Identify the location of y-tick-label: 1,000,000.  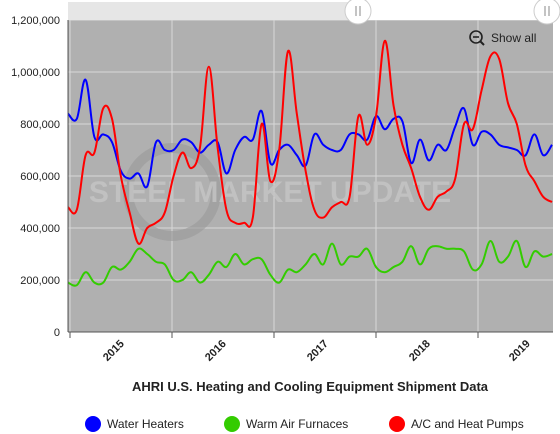
(35, 73).